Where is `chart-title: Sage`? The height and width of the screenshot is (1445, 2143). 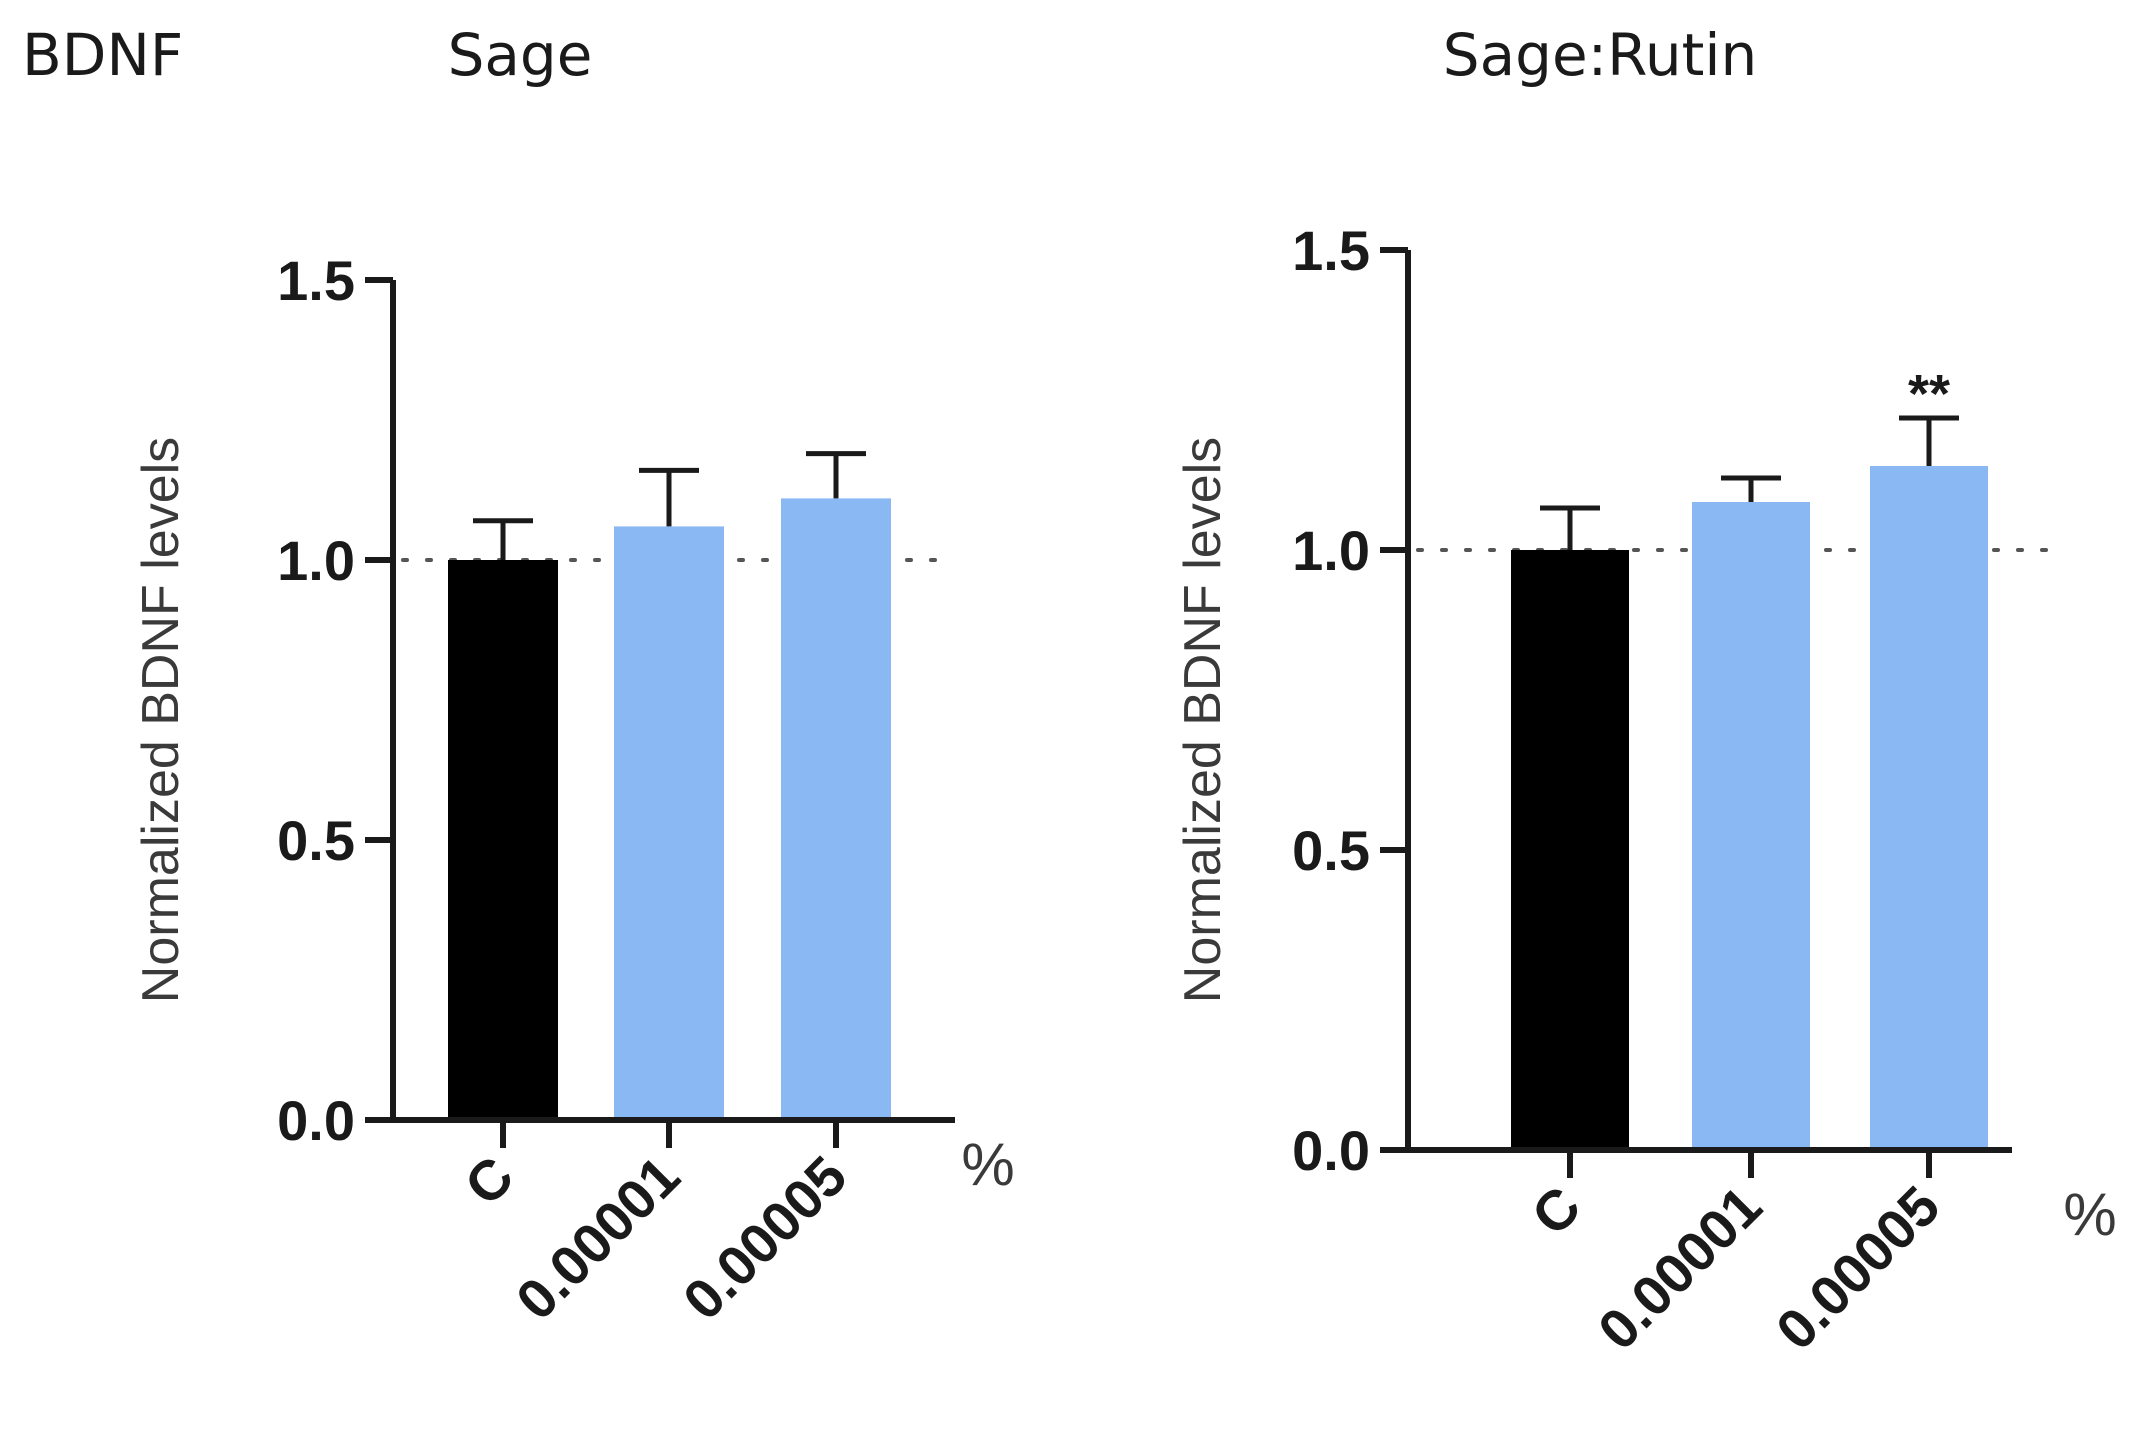
chart-title: Sage is located at coordinates (520, 55).